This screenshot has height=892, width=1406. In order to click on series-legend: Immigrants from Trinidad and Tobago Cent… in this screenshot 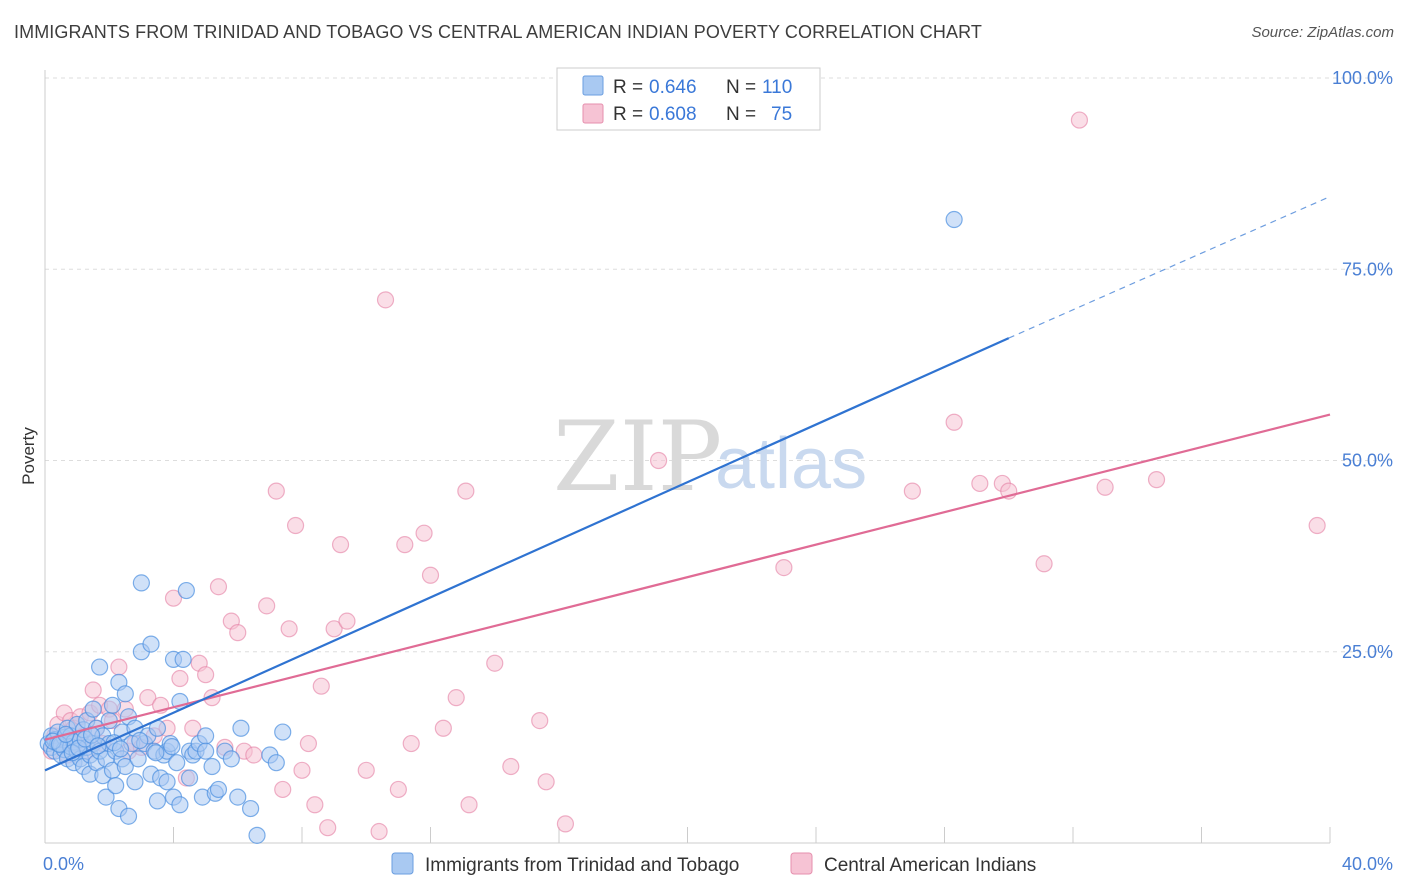, I will do `click(713, 864)`.